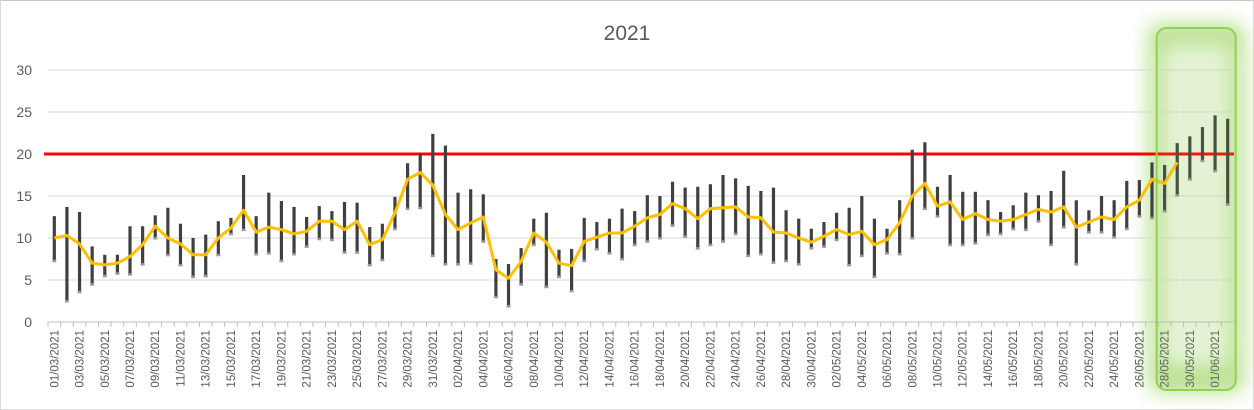 This screenshot has height=410, width=1254. Describe the element at coordinates (636, 359) in the screenshot. I see `x-tick-label: 16/04/2021` at that location.